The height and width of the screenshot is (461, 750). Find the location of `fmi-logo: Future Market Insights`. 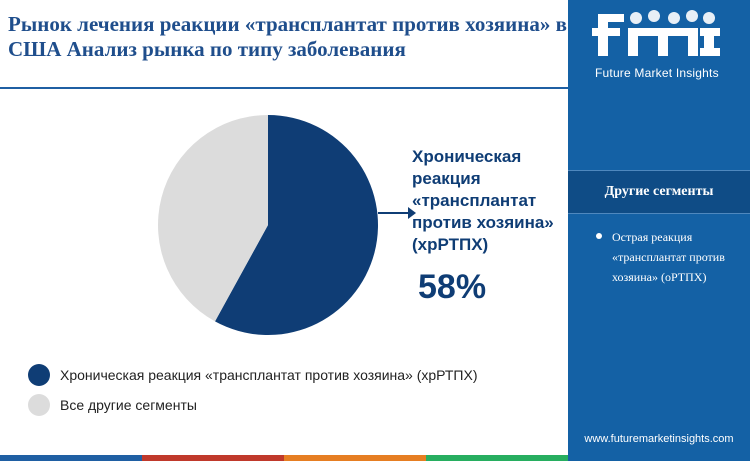

fmi-logo: Future Market Insights is located at coordinates (659, 45).